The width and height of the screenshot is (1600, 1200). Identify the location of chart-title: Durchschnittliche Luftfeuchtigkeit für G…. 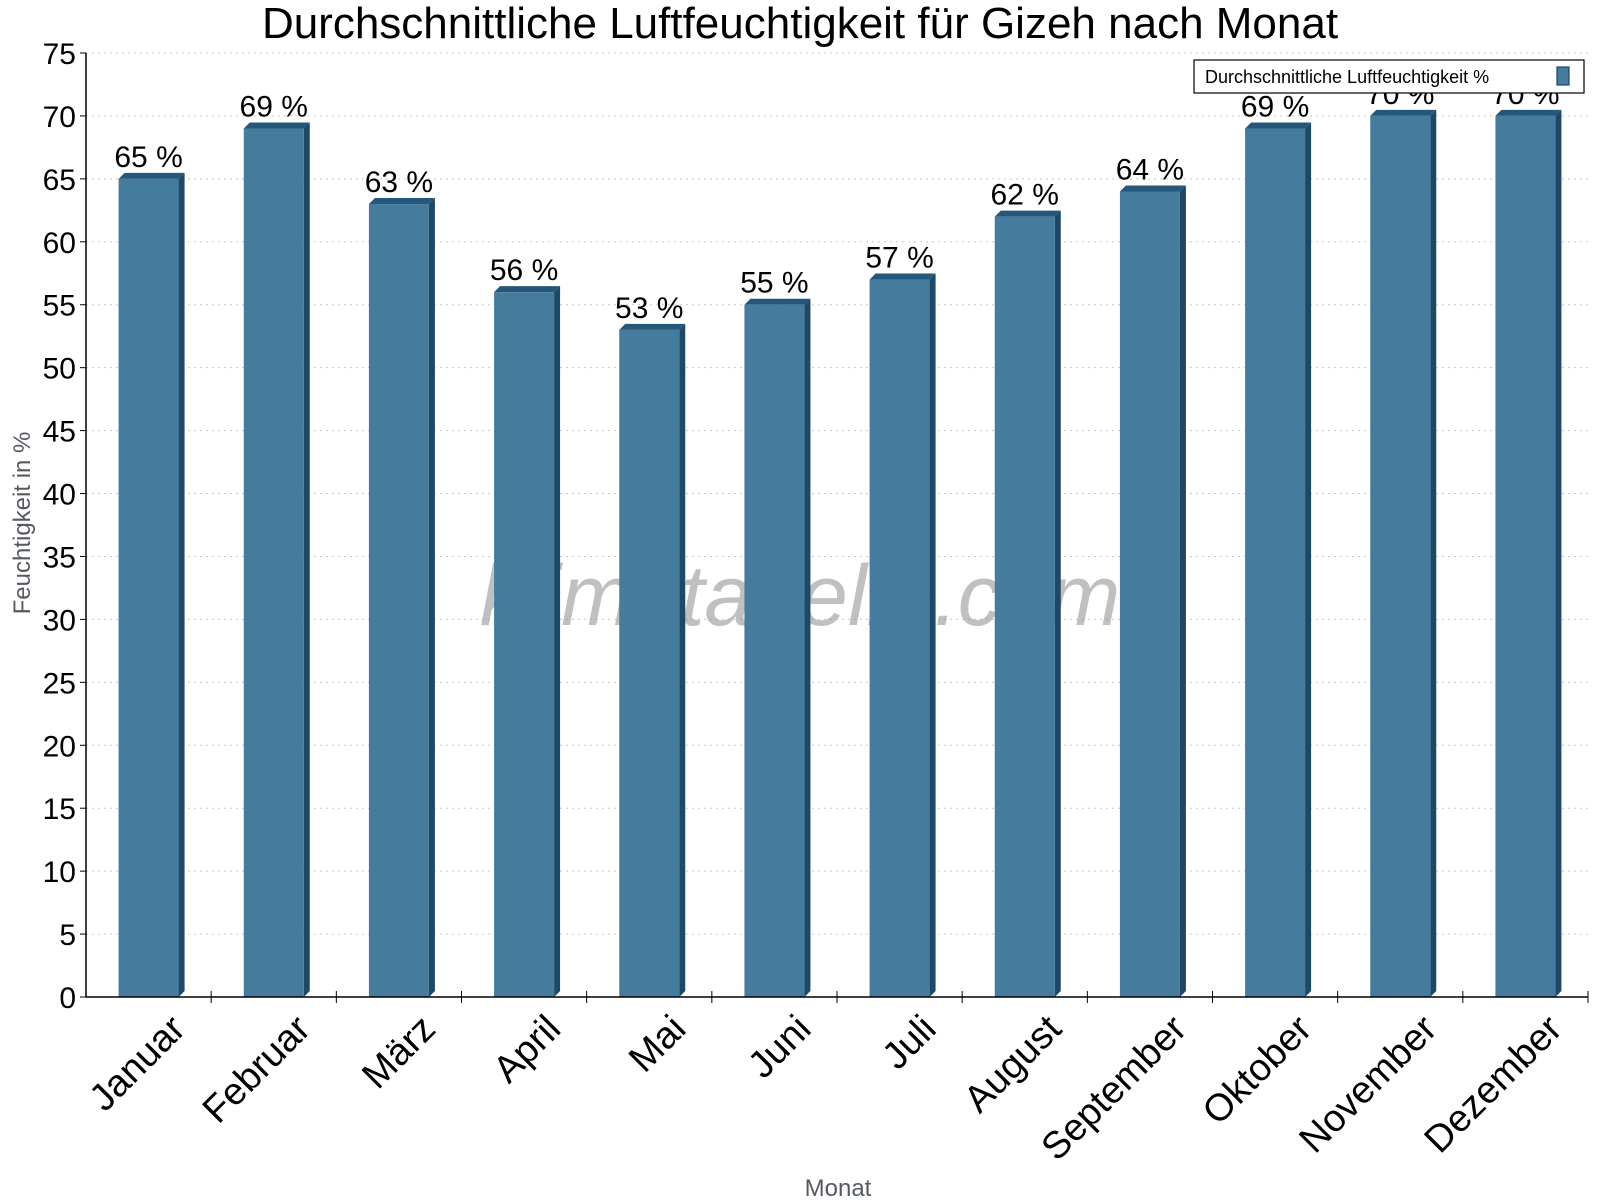
(800, 24).